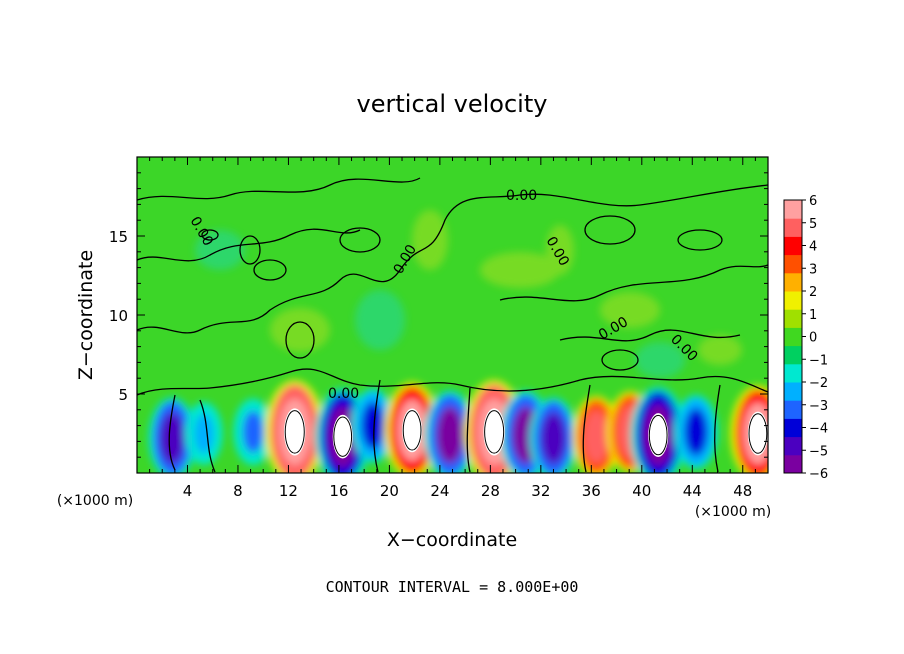 This screenshot has height=654, width=904. Describe the element at coordinates (238, 491) in the screenshot. I see `x-tick-label: 8` at that location.